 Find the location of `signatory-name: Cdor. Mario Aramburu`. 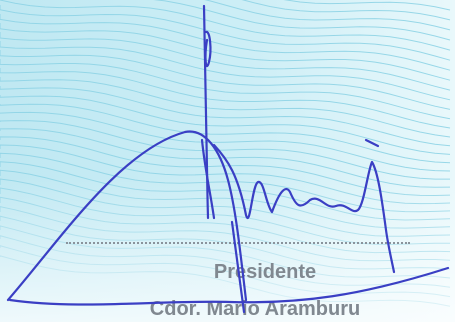

signatory-name: Cdor. Mario Aramburu is located at coordinates (255, 309).